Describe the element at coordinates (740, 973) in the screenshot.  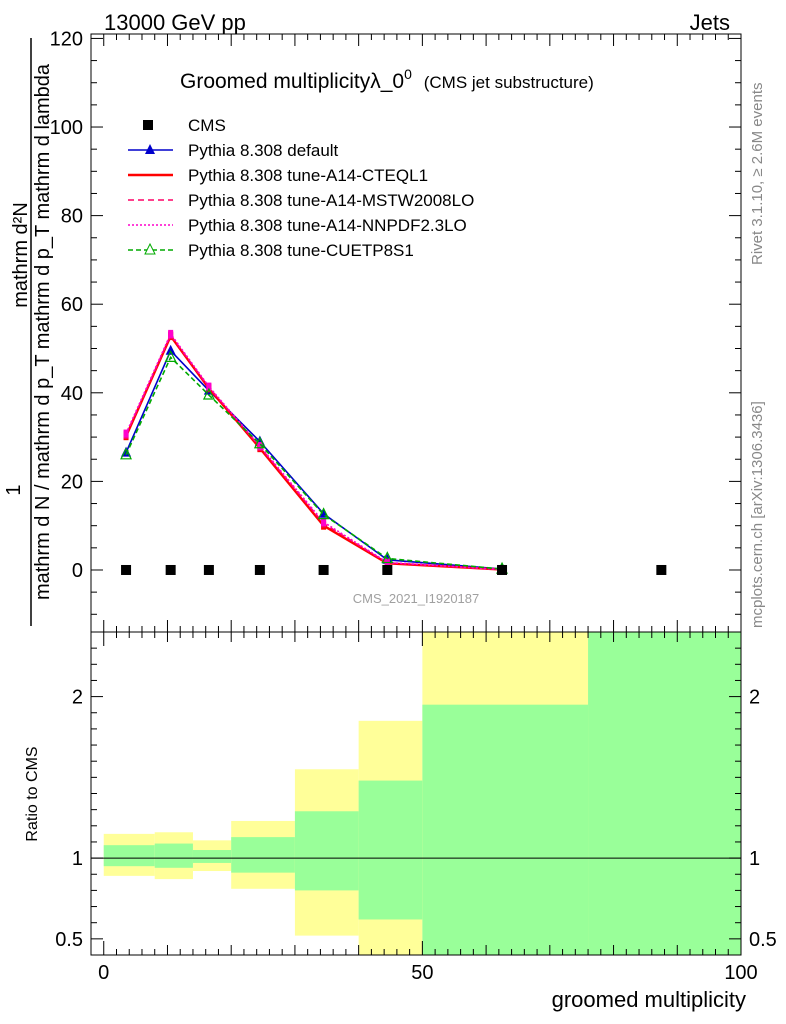
I see `x-tick-label: 100` at that location.